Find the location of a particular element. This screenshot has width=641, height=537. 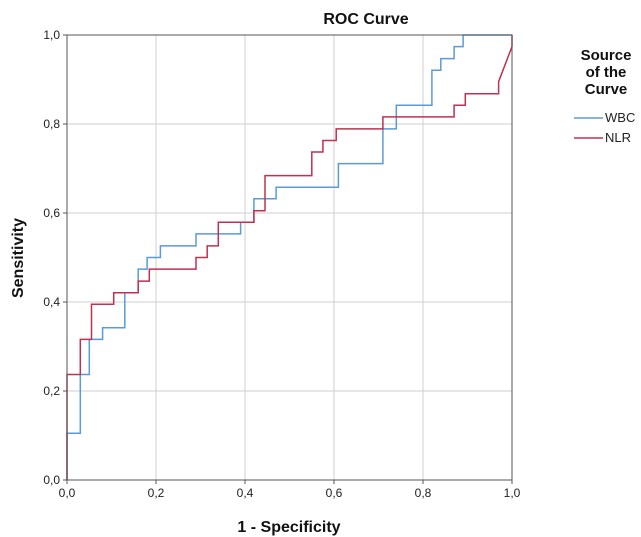

legend: Source of the Curve WBC NLR is located at coordinates (604, 96).